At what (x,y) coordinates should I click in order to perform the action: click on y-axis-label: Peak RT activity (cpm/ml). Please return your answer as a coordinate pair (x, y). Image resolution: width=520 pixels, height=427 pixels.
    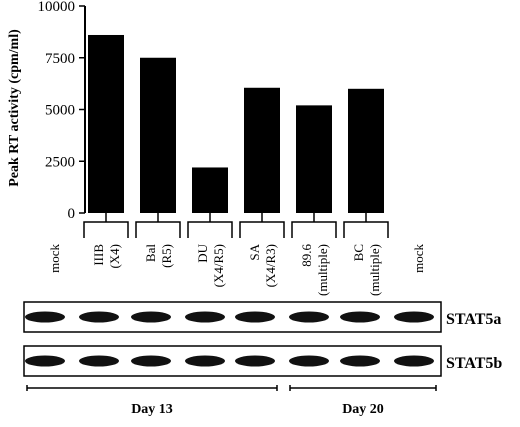
    Looking at the image, I should click on (14, 108).